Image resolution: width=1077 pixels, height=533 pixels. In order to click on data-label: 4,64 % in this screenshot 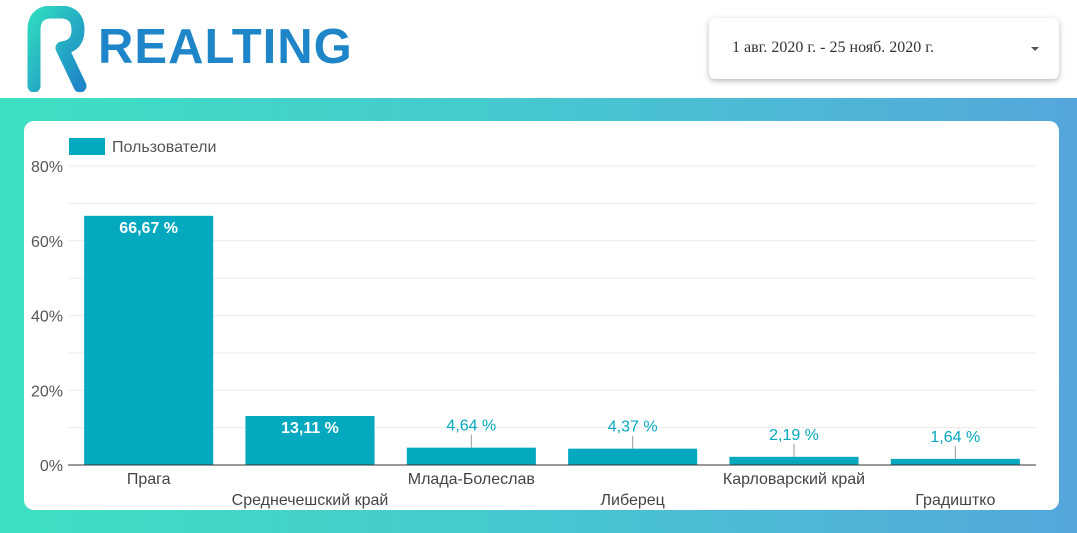, I will do `click(471, 426)`.